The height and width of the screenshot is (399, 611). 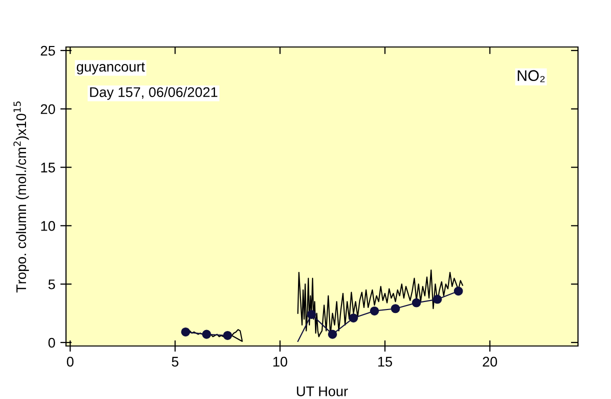 I want to click on y-tick-label: 10, so click(x=48, y=226).